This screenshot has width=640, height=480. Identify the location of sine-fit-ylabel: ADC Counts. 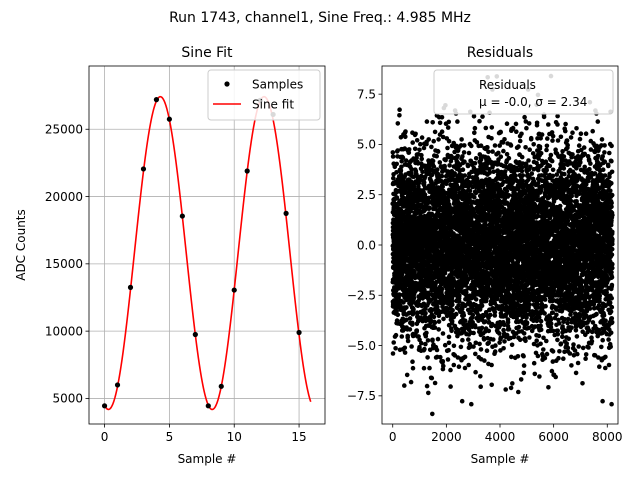
(21, 245).